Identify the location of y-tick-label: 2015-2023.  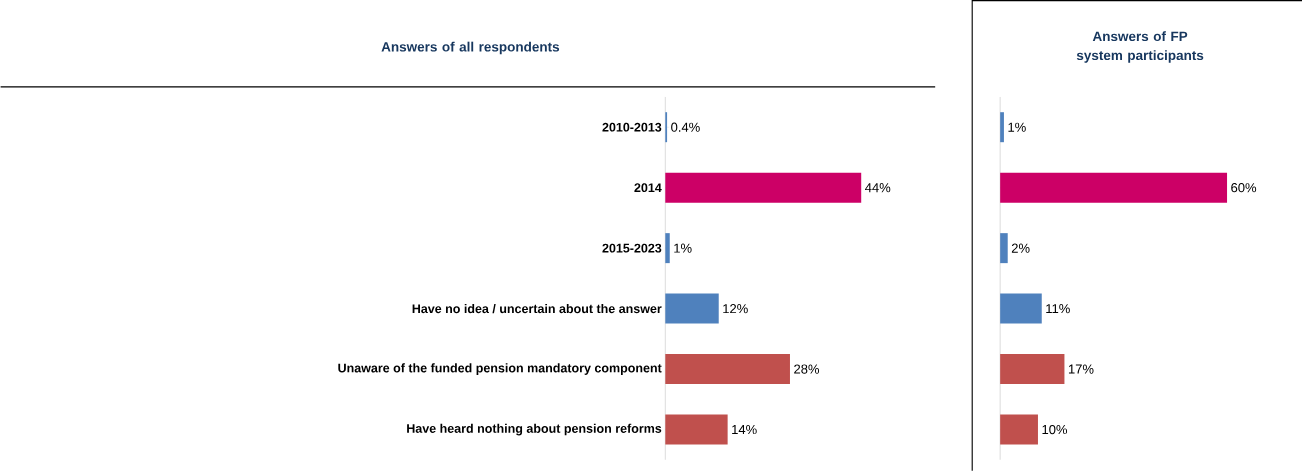
(632, 248).